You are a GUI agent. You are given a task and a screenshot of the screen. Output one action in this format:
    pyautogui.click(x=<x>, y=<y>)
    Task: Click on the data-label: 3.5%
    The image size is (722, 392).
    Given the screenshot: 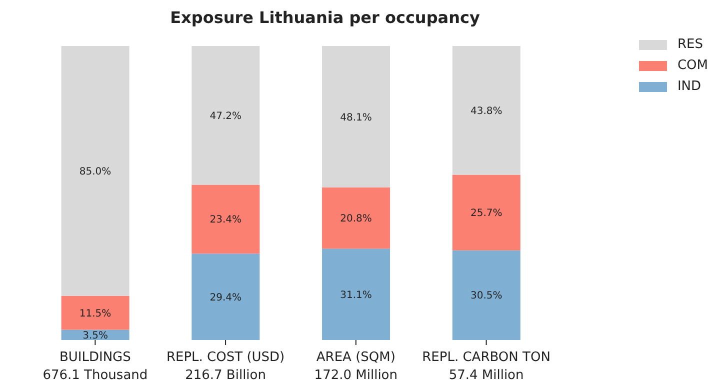 What is the action you would take?
    pyautogui.click(x=95, y=336)
    